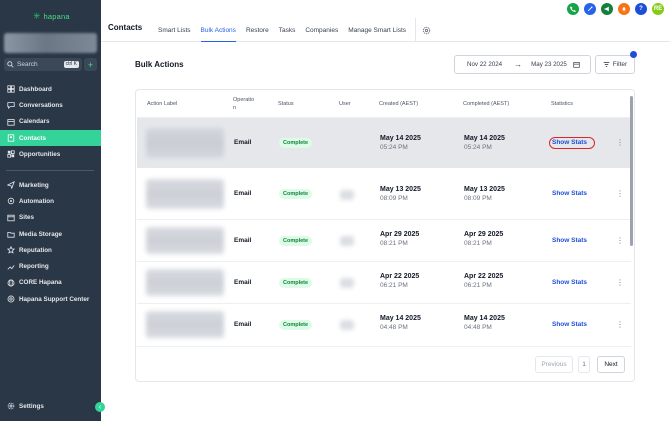 The width and height of the screenshot is (670, 421). What do you see at coordinates (11, 154) in the screenshot?
I see `opportunities-icon` at bounding box center [11, 154].